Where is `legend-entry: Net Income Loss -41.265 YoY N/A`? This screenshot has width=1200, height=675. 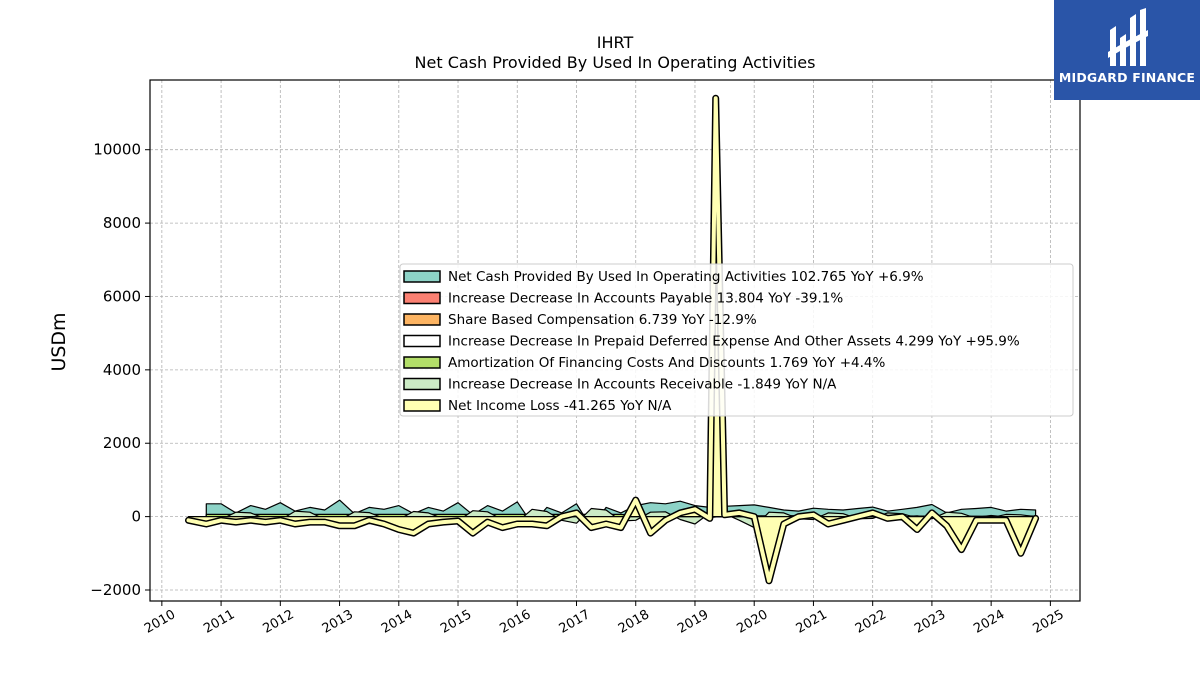 legend-entry: Net Income Loss -41.265 YoY N/A is located at coordinates (560, 406).